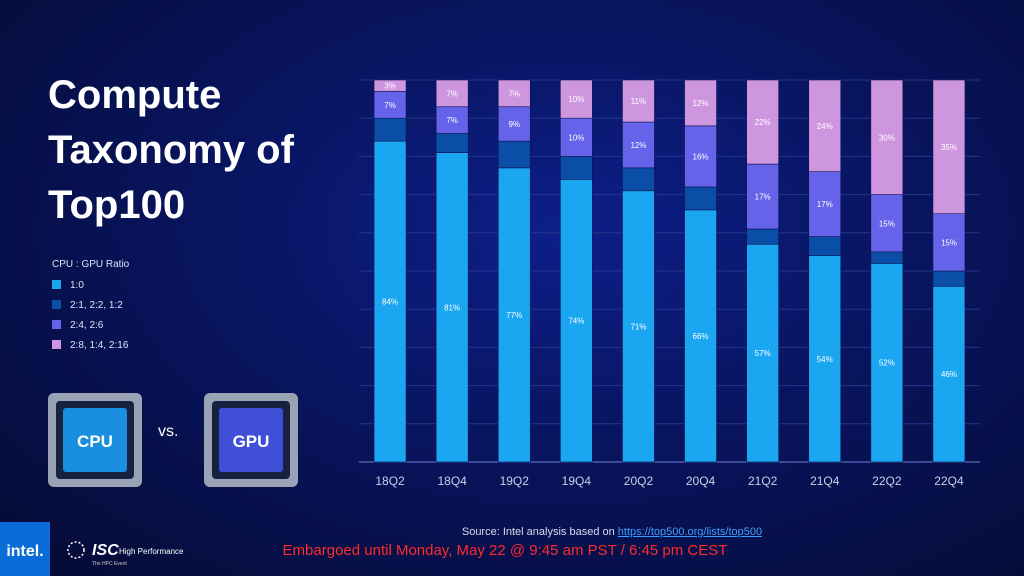  I want to click on isc-icon, so click(76, 550).